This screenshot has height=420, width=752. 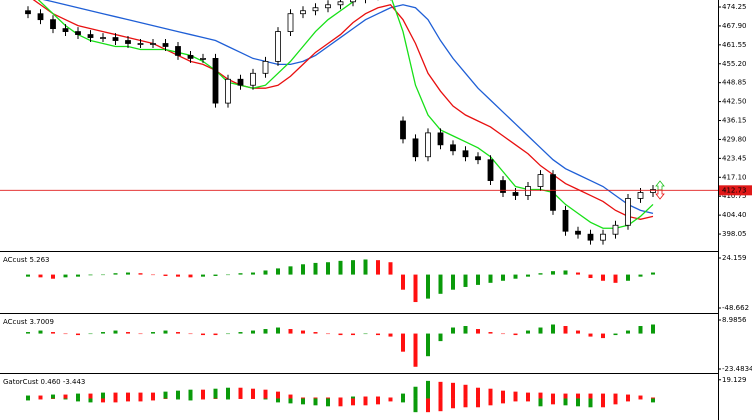 What do you see at coordinates (734, 177) in the screenshot?
I see `y-tick-label: 417.10` at bounding box center [734, 177].